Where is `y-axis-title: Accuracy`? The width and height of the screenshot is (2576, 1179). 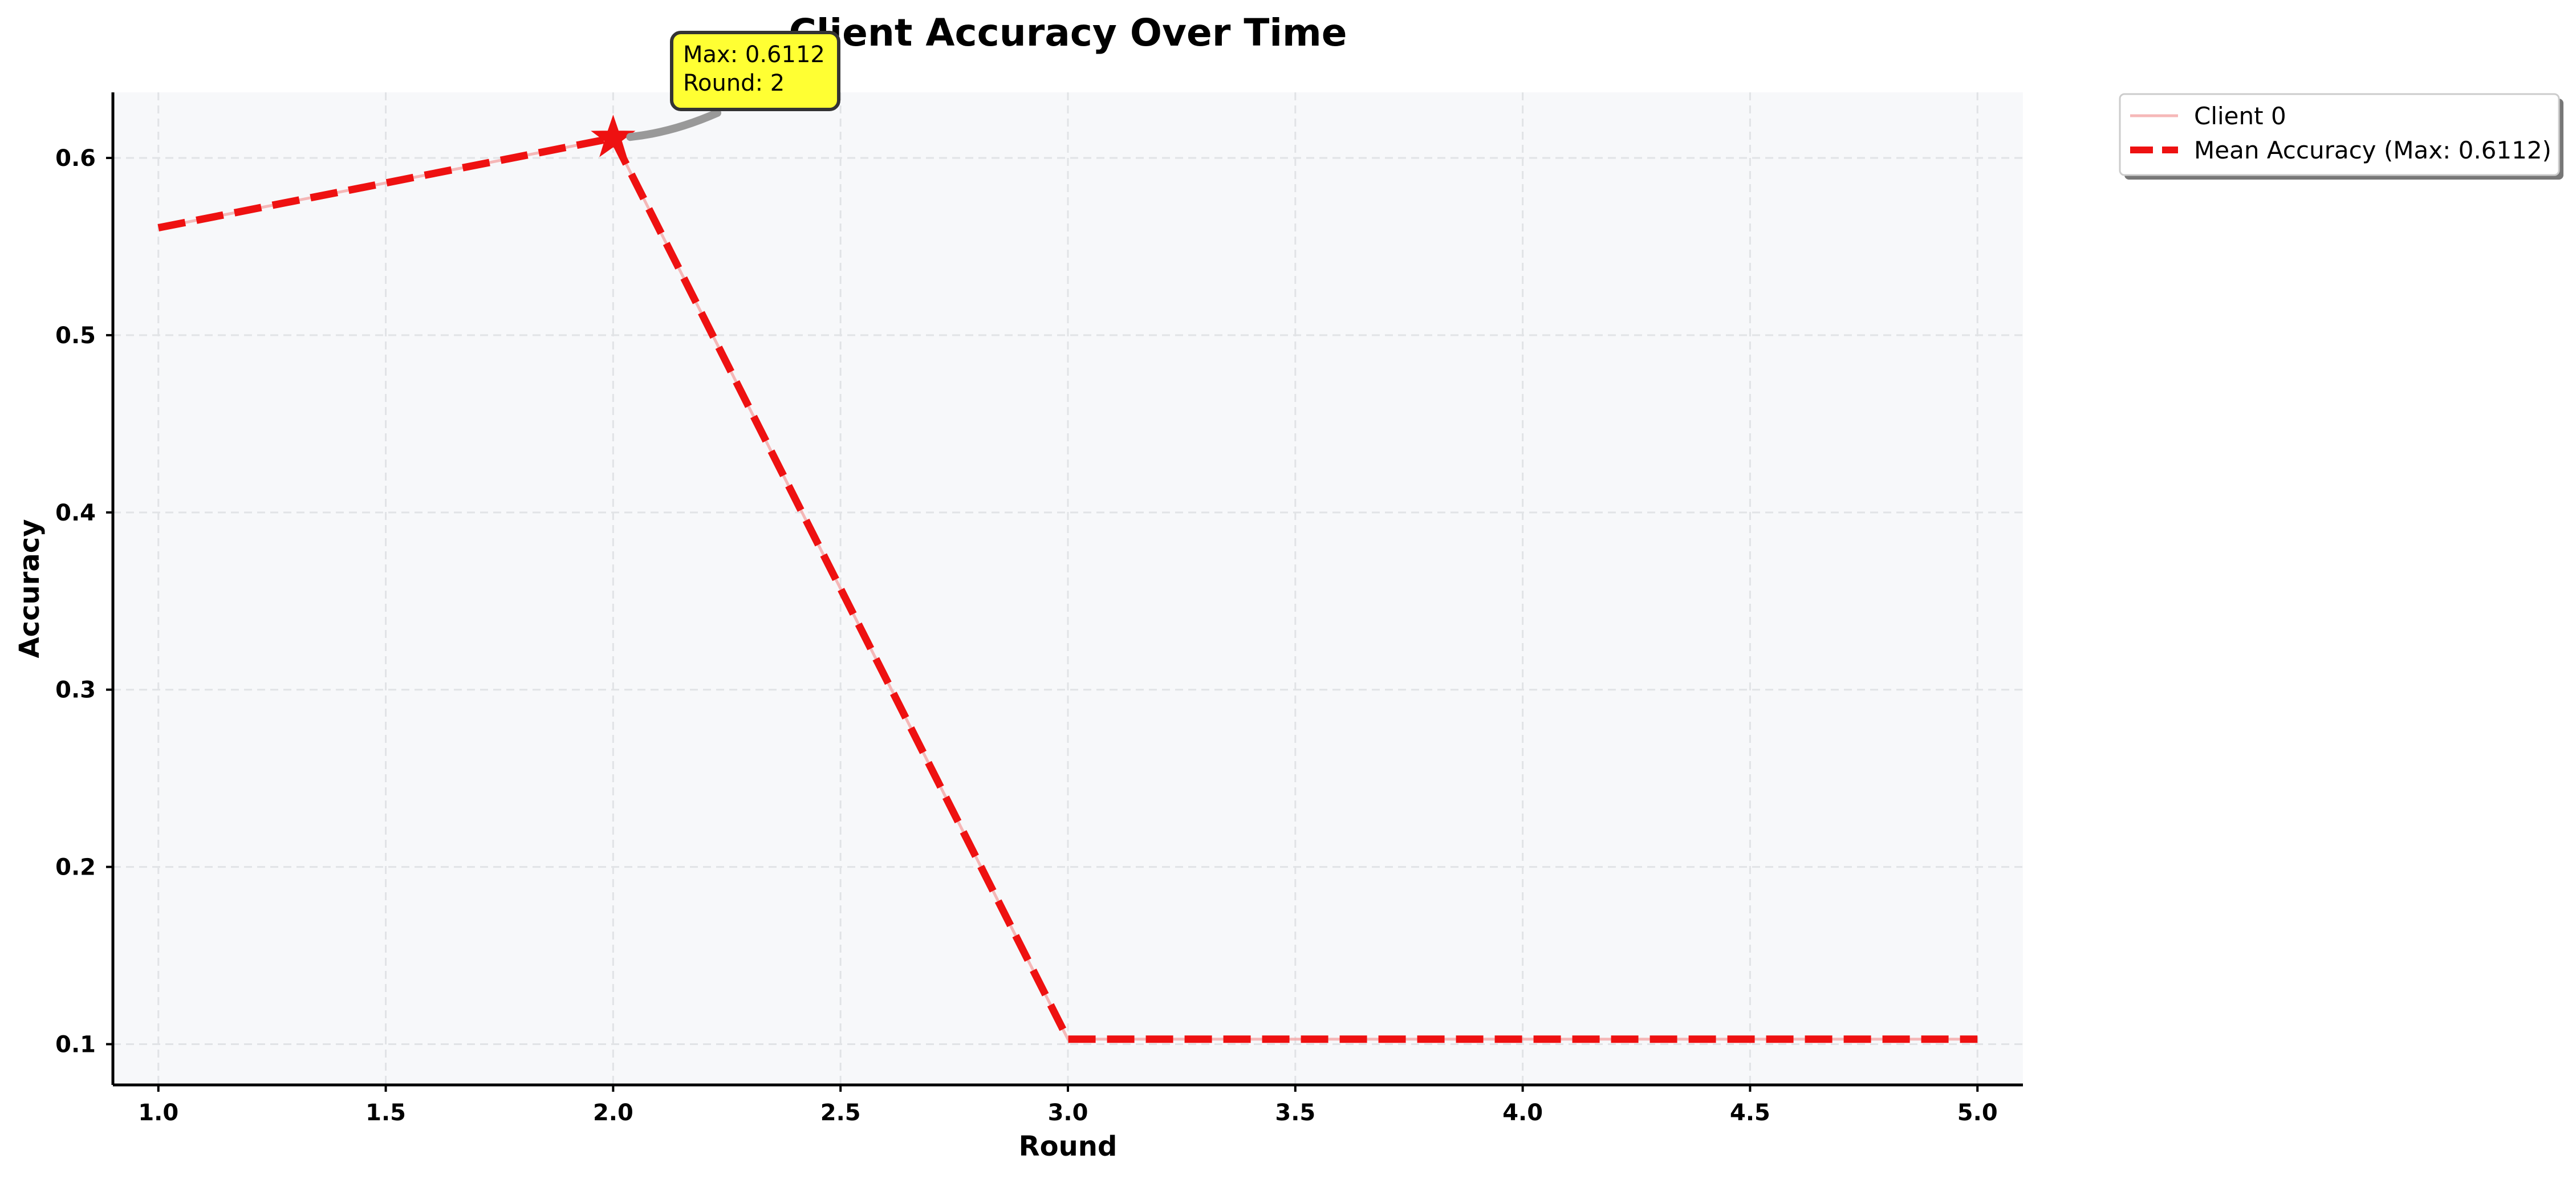
y-axis-title: Accuracy is located at coordinates (30, 588).